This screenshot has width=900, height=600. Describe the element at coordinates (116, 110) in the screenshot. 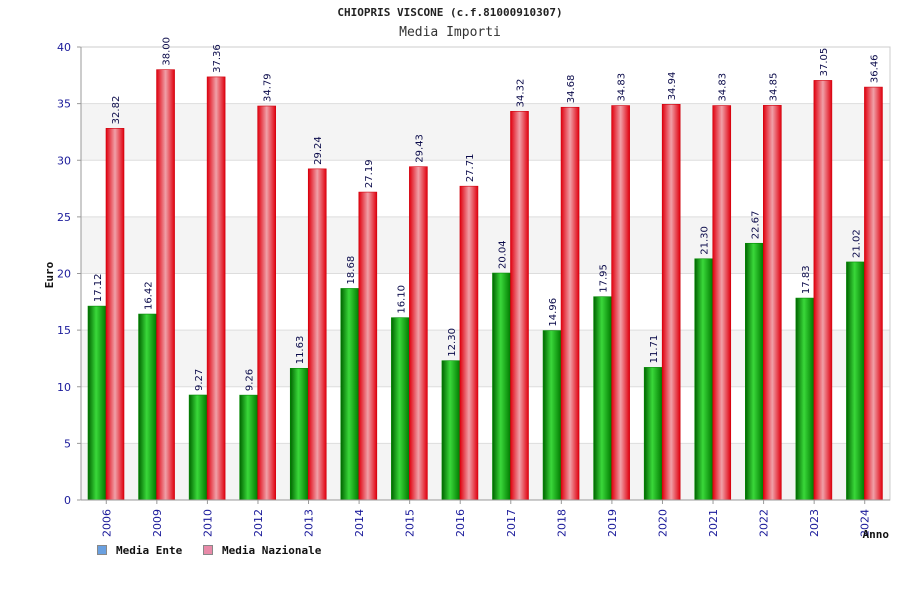

I see `data-label: 32.82` at that location.